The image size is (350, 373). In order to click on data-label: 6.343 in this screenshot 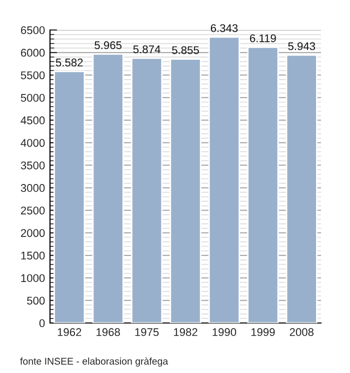, I will do `click(224, 28)`.